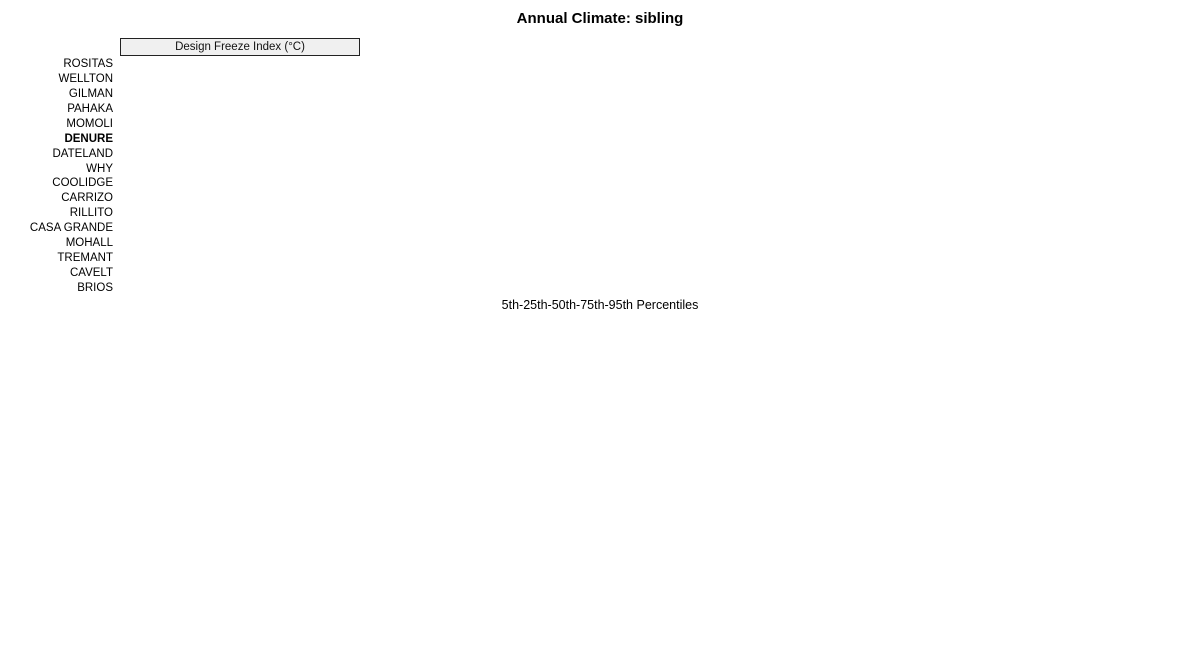 Image resolution: width=1200 pixels, height=650 pixels. Describe the element at coordinates (89, 243) in the screenshot. I see `row-label-mohall: MOHALL` at that location.